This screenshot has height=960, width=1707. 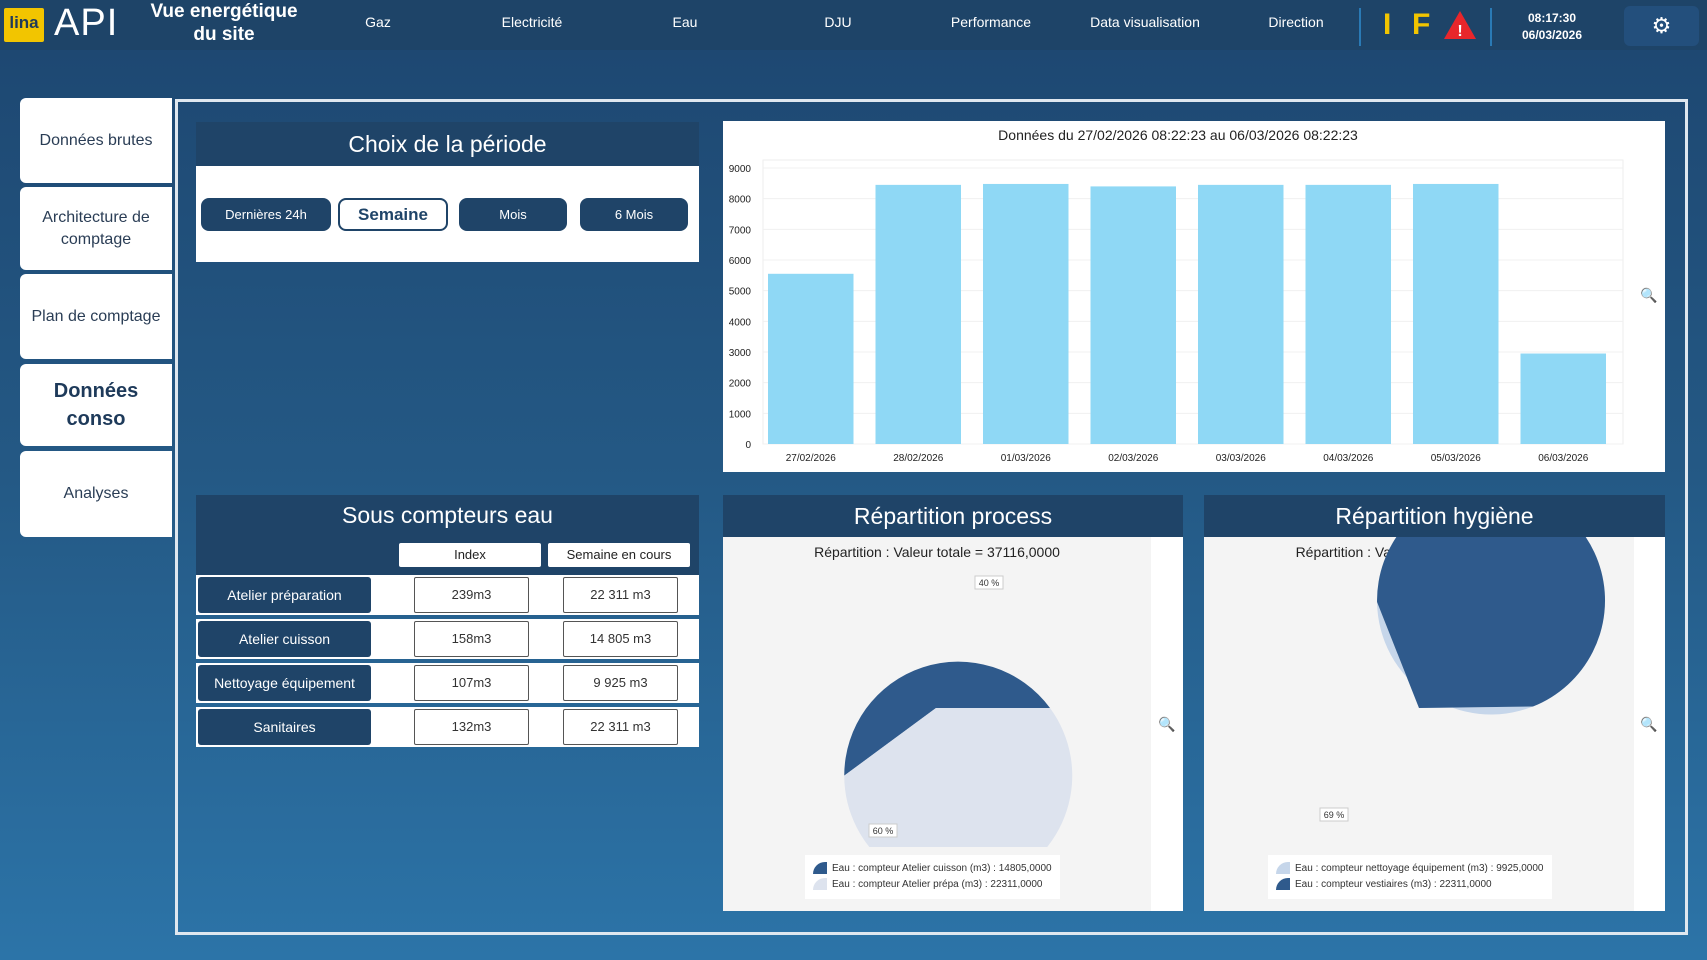 What do you see at coordinates (513, 214) in the screenshot?
I see `period-mois-button: Mois` at bounding box center [513, 214].